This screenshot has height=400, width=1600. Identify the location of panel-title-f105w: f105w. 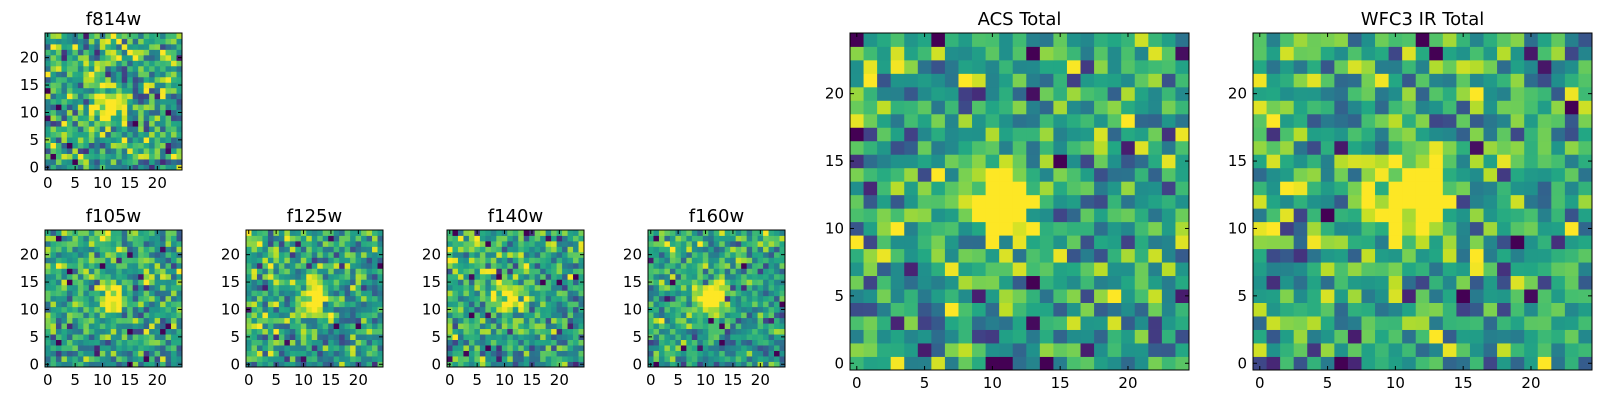
(113, 216).